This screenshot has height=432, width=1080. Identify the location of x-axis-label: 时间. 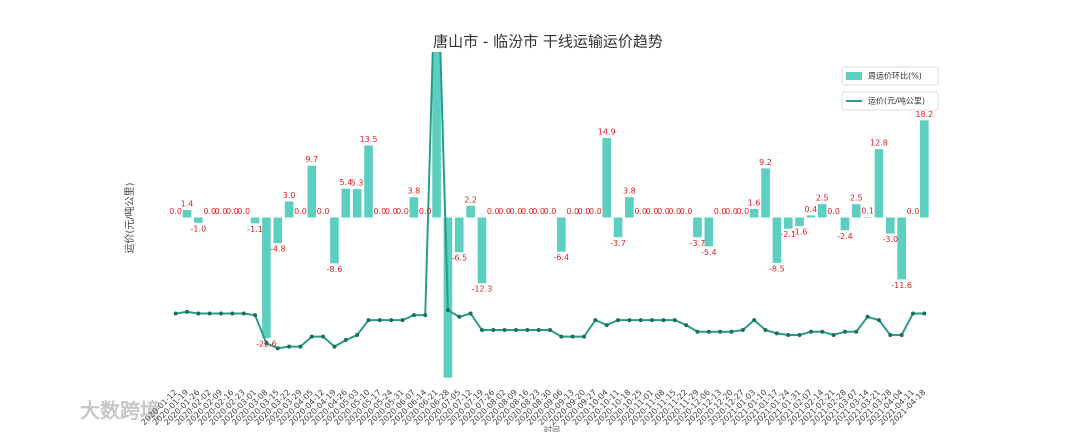
(552, 428).